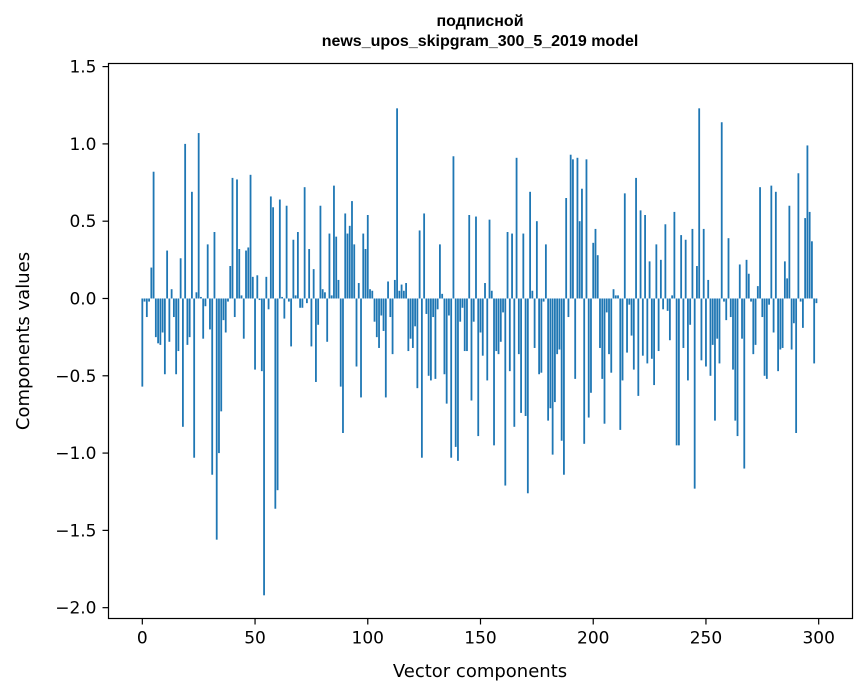 This screenshot has height=696, width=867. What do you see at coordinates (75, 377) in the screenshot?
I see `y-tick-label: −0.5` at bounding box center [75, 377].